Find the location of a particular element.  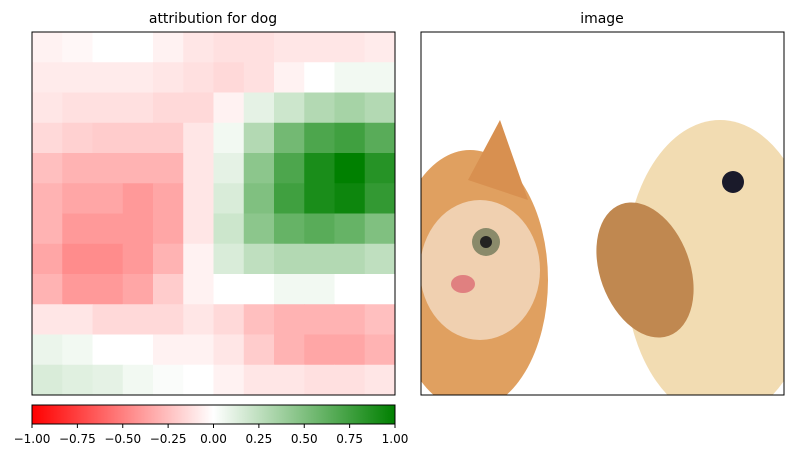

colorbar-tick-label: −0.25 is located at coordinates (168, 439).